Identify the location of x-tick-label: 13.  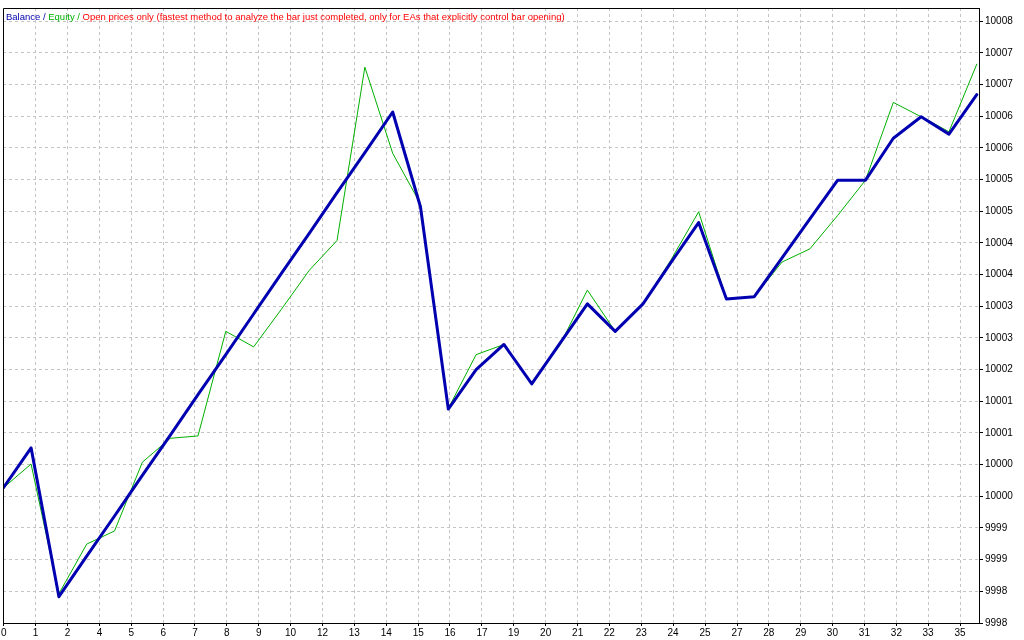
(354, 632).